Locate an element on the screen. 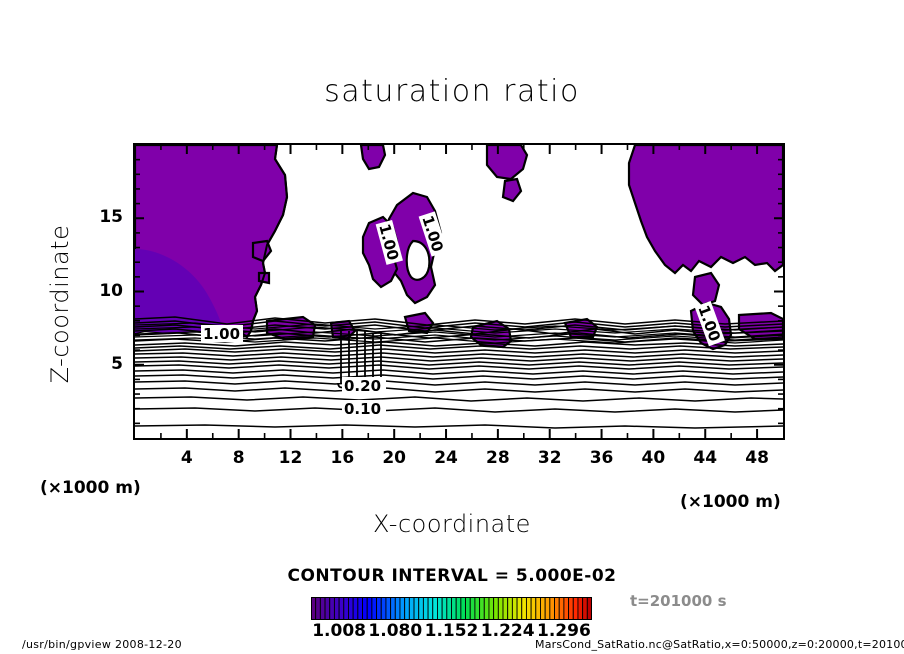 This screenshot has height=654, width=904. x-axis-unit-left: (×1000 m) is located at coordinates (90, 488).